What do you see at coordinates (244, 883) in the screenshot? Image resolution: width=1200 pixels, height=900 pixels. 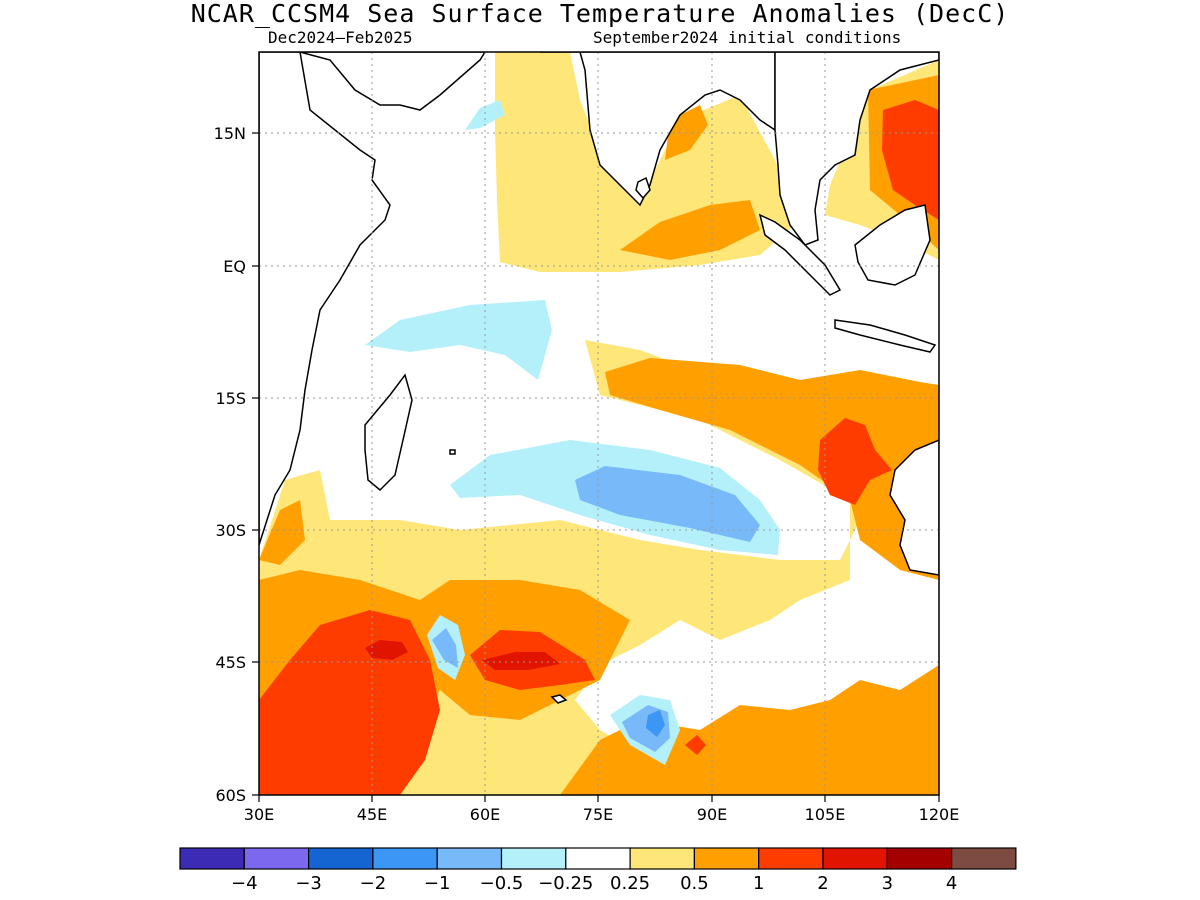 I see `colorbar-label: −4` at bounding box center [244, 883].